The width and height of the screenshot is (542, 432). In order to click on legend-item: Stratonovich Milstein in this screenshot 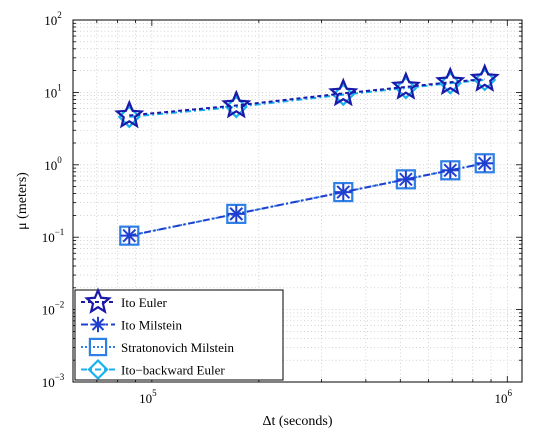, I will do `click(158, 347)`.